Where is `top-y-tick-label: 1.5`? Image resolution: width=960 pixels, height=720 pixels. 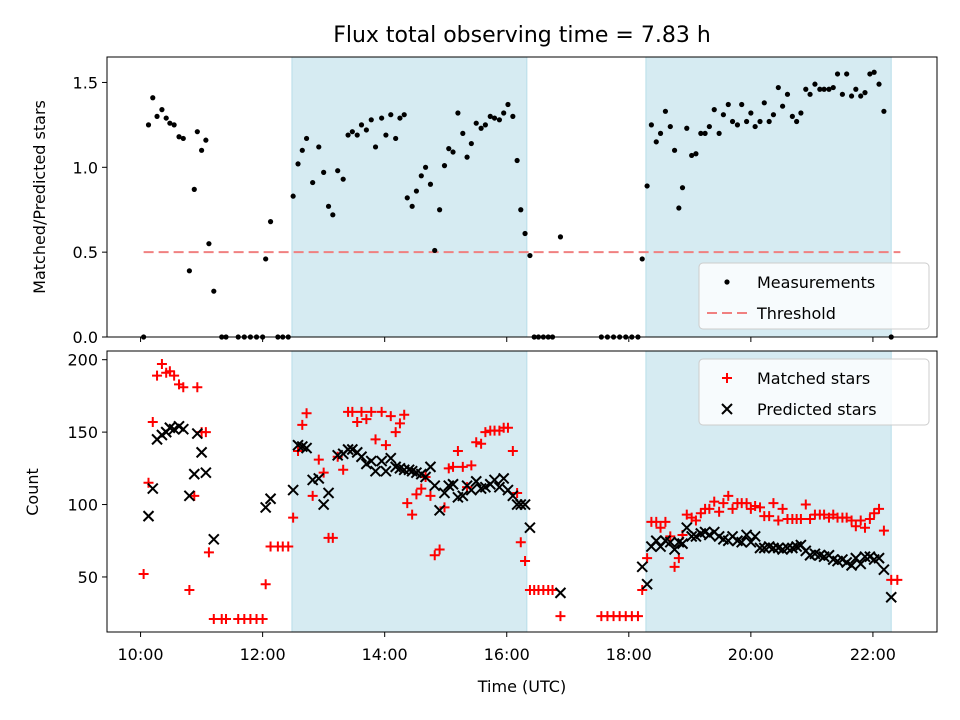
top-y-tick-label: 1.5 is located at coordinates (85, 82).